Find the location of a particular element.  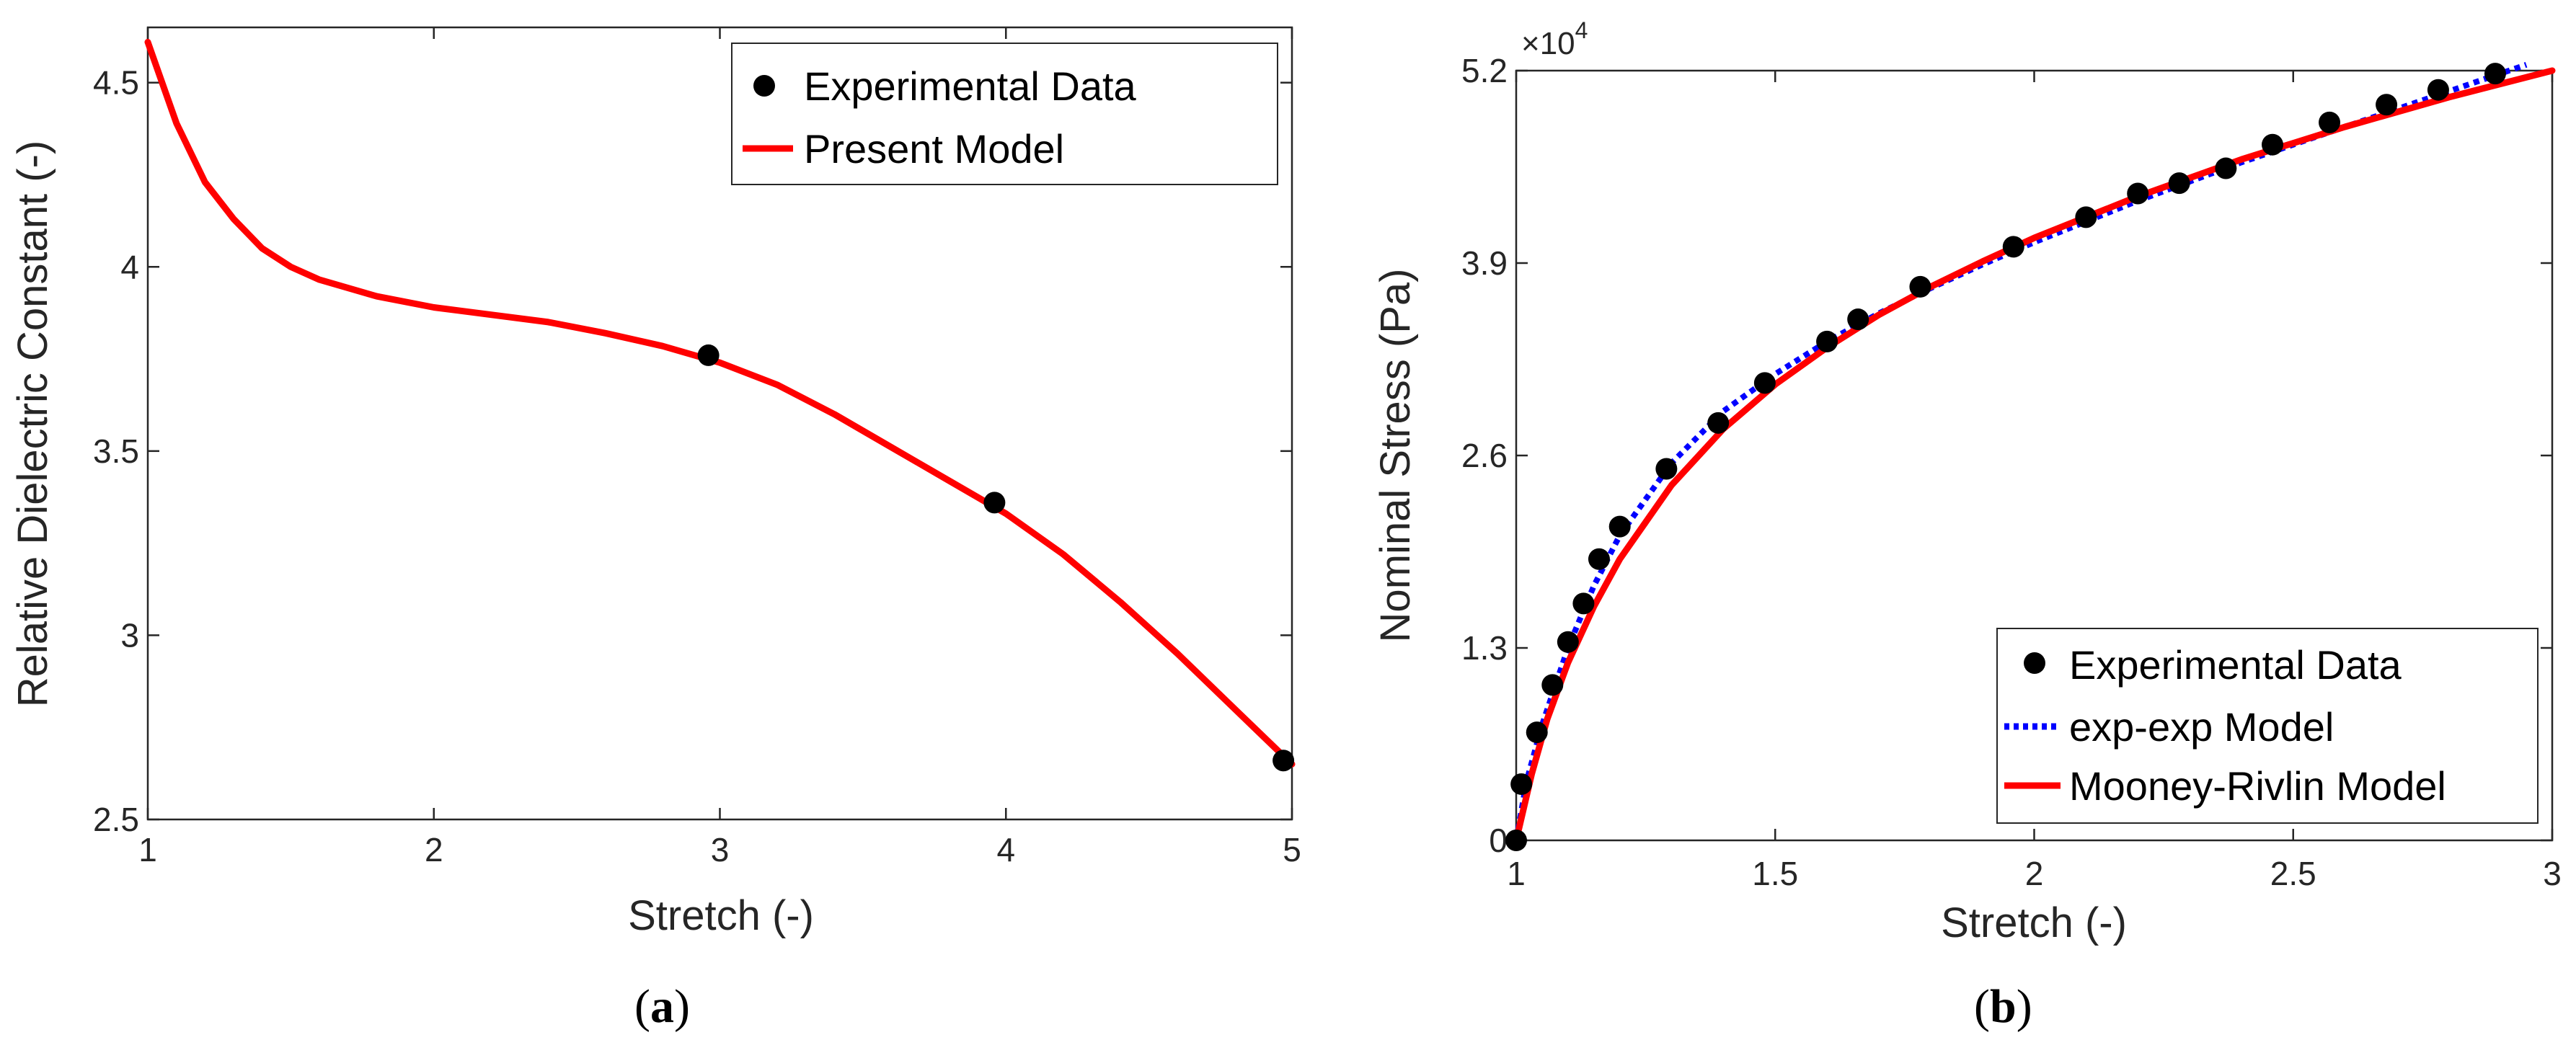

y-tick-label: 3.5 is located at coordinates (116, 451).